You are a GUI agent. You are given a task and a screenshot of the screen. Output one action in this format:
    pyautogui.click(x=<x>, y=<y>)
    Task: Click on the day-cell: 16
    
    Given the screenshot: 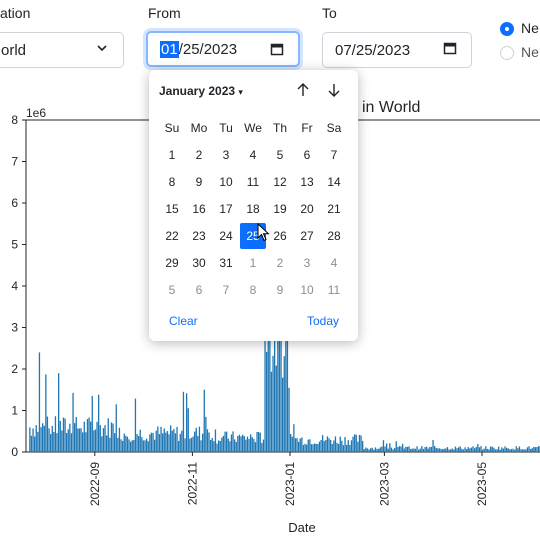 What is the action you would take?
    pyautogui.click(x=199, y=209)
    